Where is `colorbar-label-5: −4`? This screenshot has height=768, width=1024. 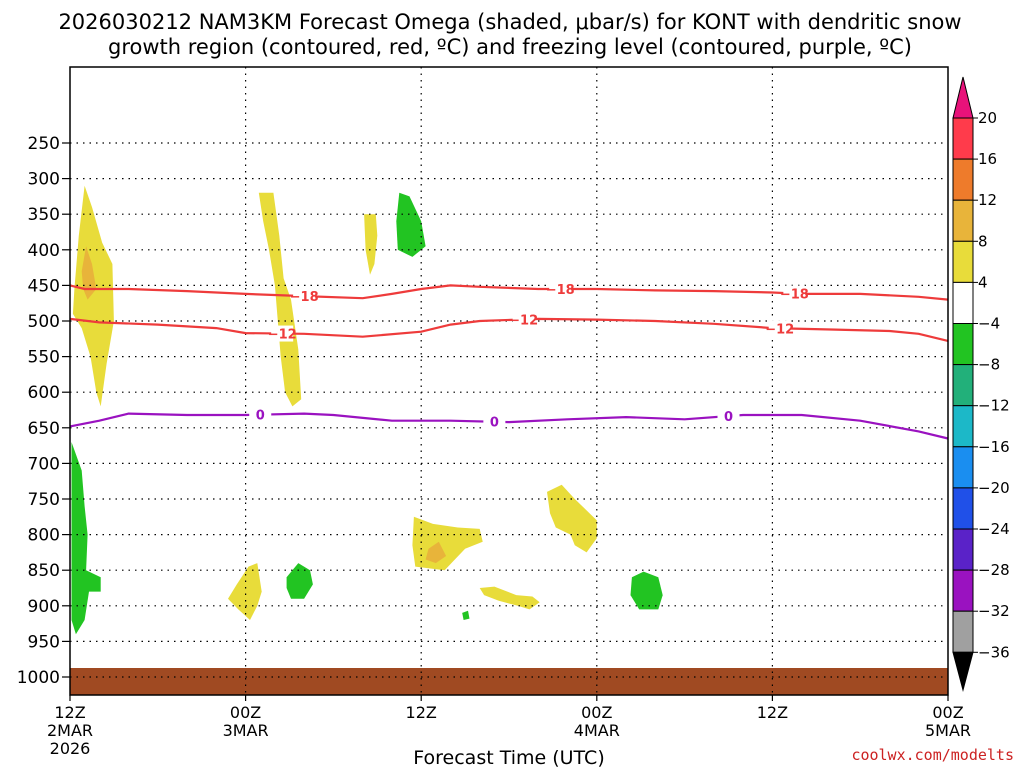
colorbar-label-5: −4 is located at coordinates (989, 324).